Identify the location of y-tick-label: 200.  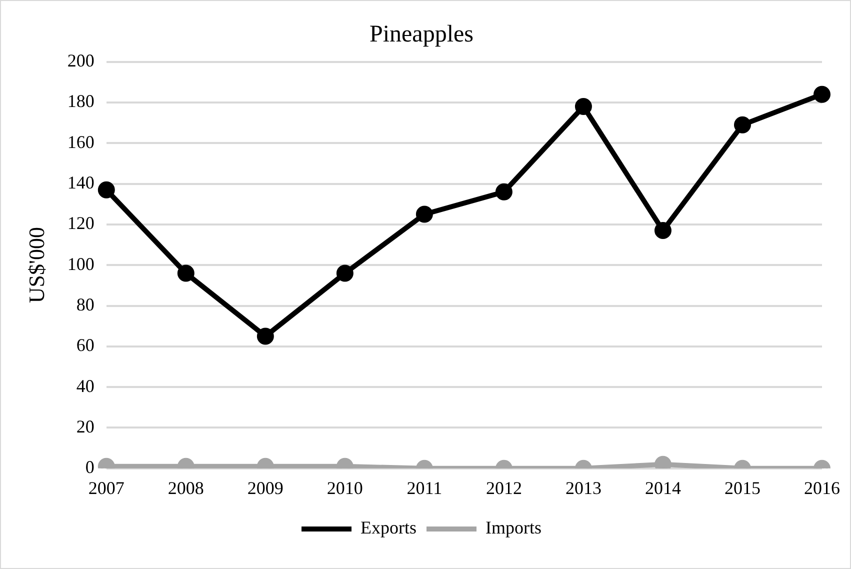
(80, 60).